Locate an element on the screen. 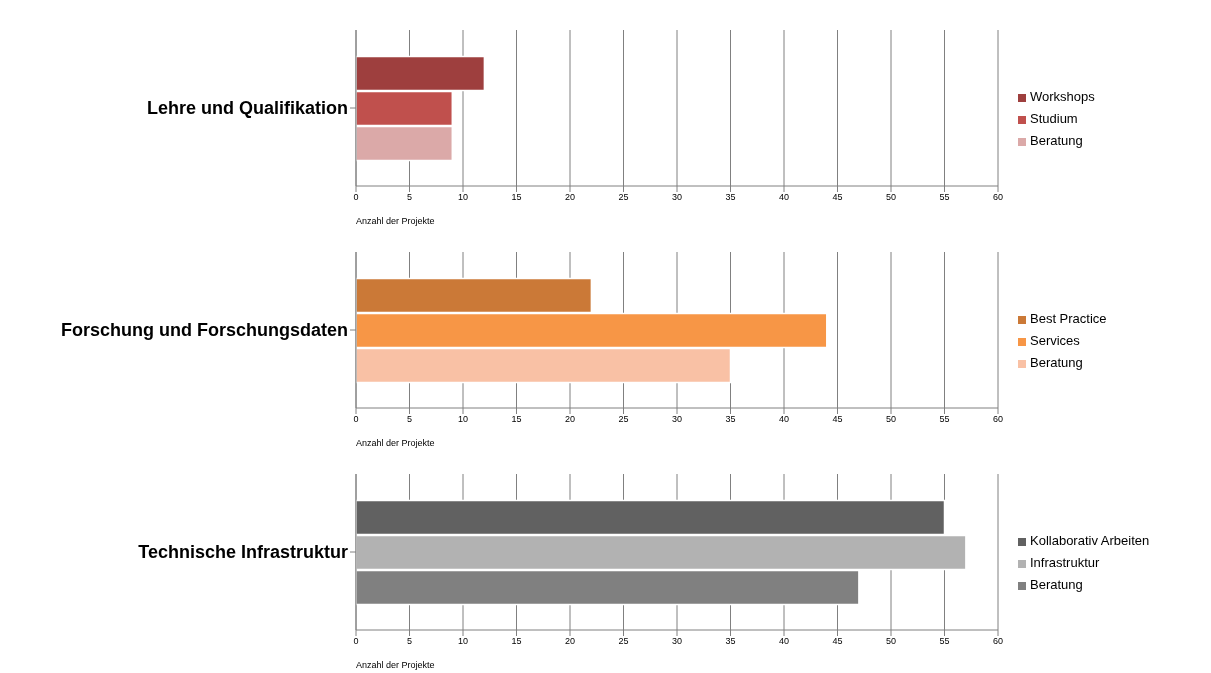 The image size is (1211, 673). legend-label: Infrastruktur is located at coordinates (1065, 562).